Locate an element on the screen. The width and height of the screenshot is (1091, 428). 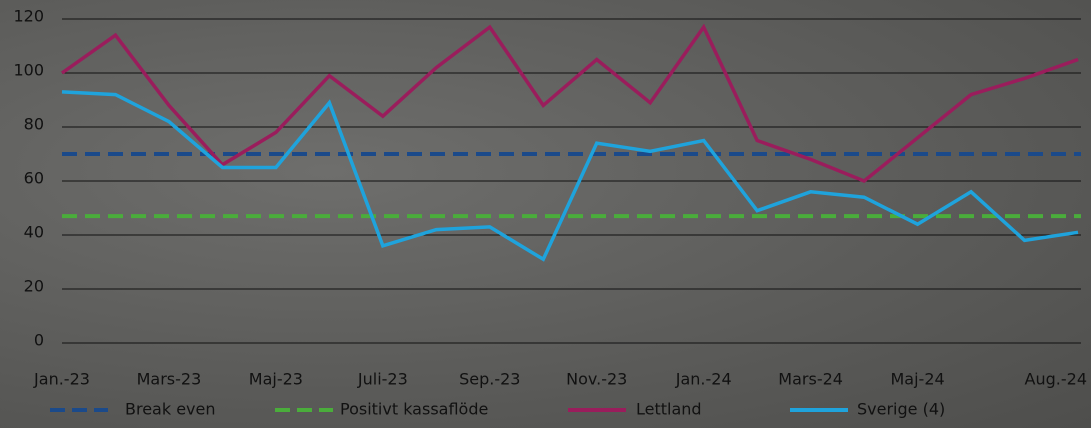
y-tick-label: 40 is located at coordinates (34, 232).